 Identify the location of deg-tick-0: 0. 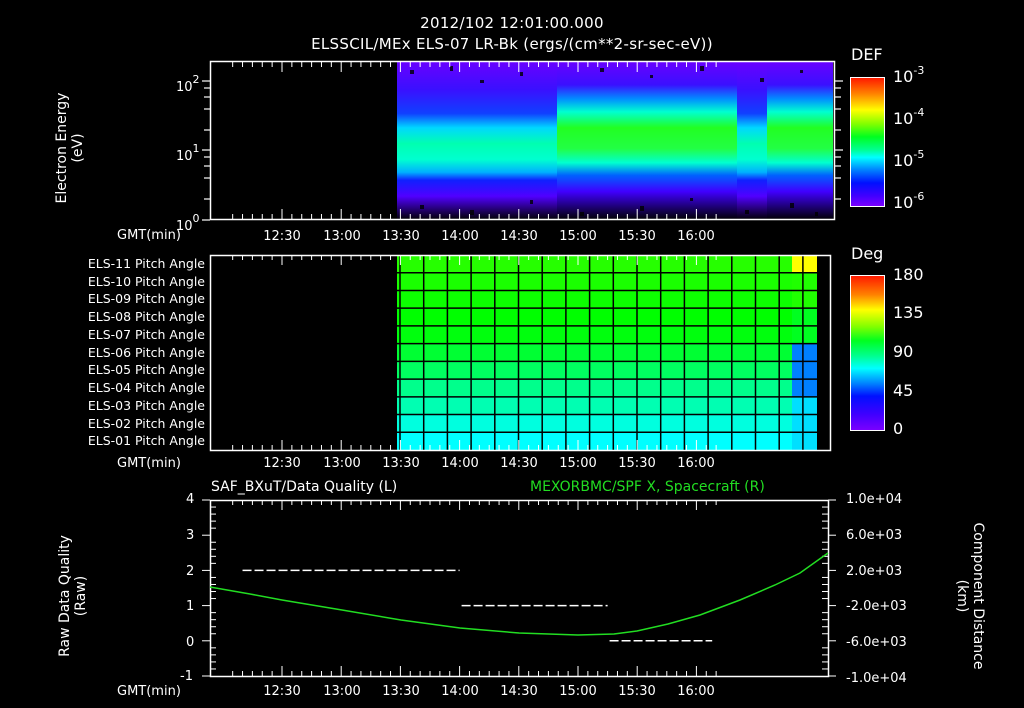
(898, 428).